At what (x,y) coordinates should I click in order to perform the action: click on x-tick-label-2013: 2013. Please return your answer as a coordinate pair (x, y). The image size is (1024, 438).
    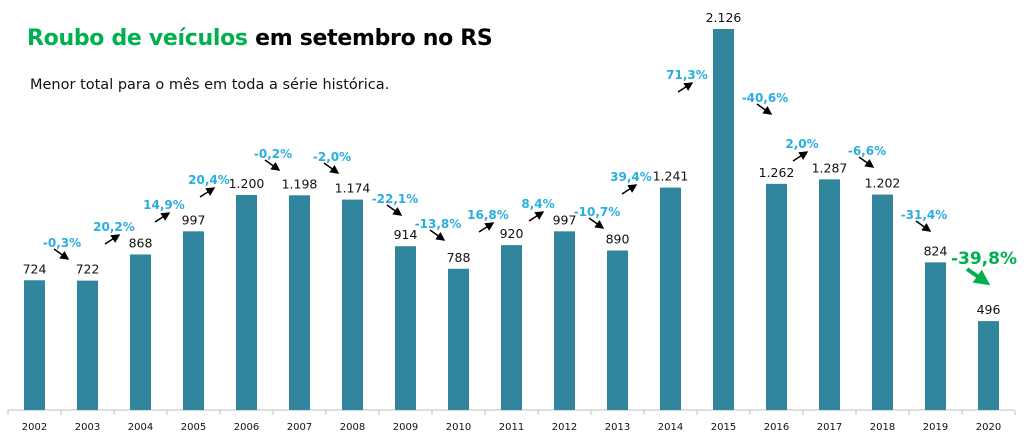
    Looking at the image, I should click on (617, 427).